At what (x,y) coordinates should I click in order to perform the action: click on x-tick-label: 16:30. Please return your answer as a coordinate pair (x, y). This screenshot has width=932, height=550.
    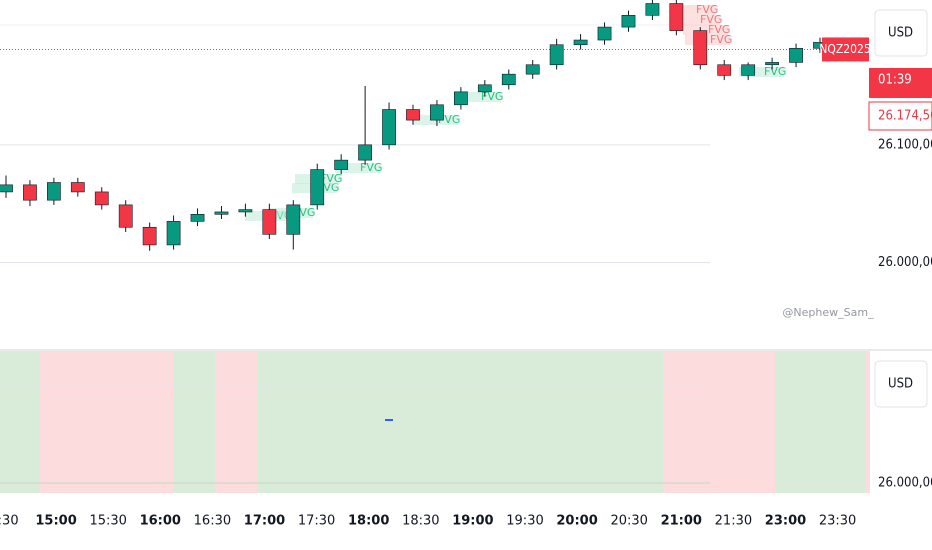
    Looking at the image, I should click on (212, 521).